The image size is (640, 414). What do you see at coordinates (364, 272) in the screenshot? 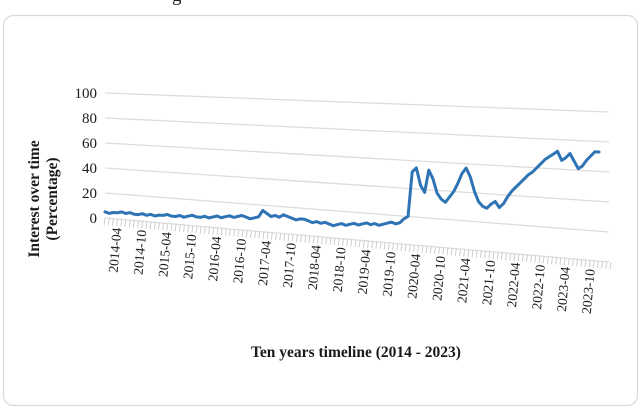
I see `x-tick-label: 2019-04` at bounding box center [364, 272].